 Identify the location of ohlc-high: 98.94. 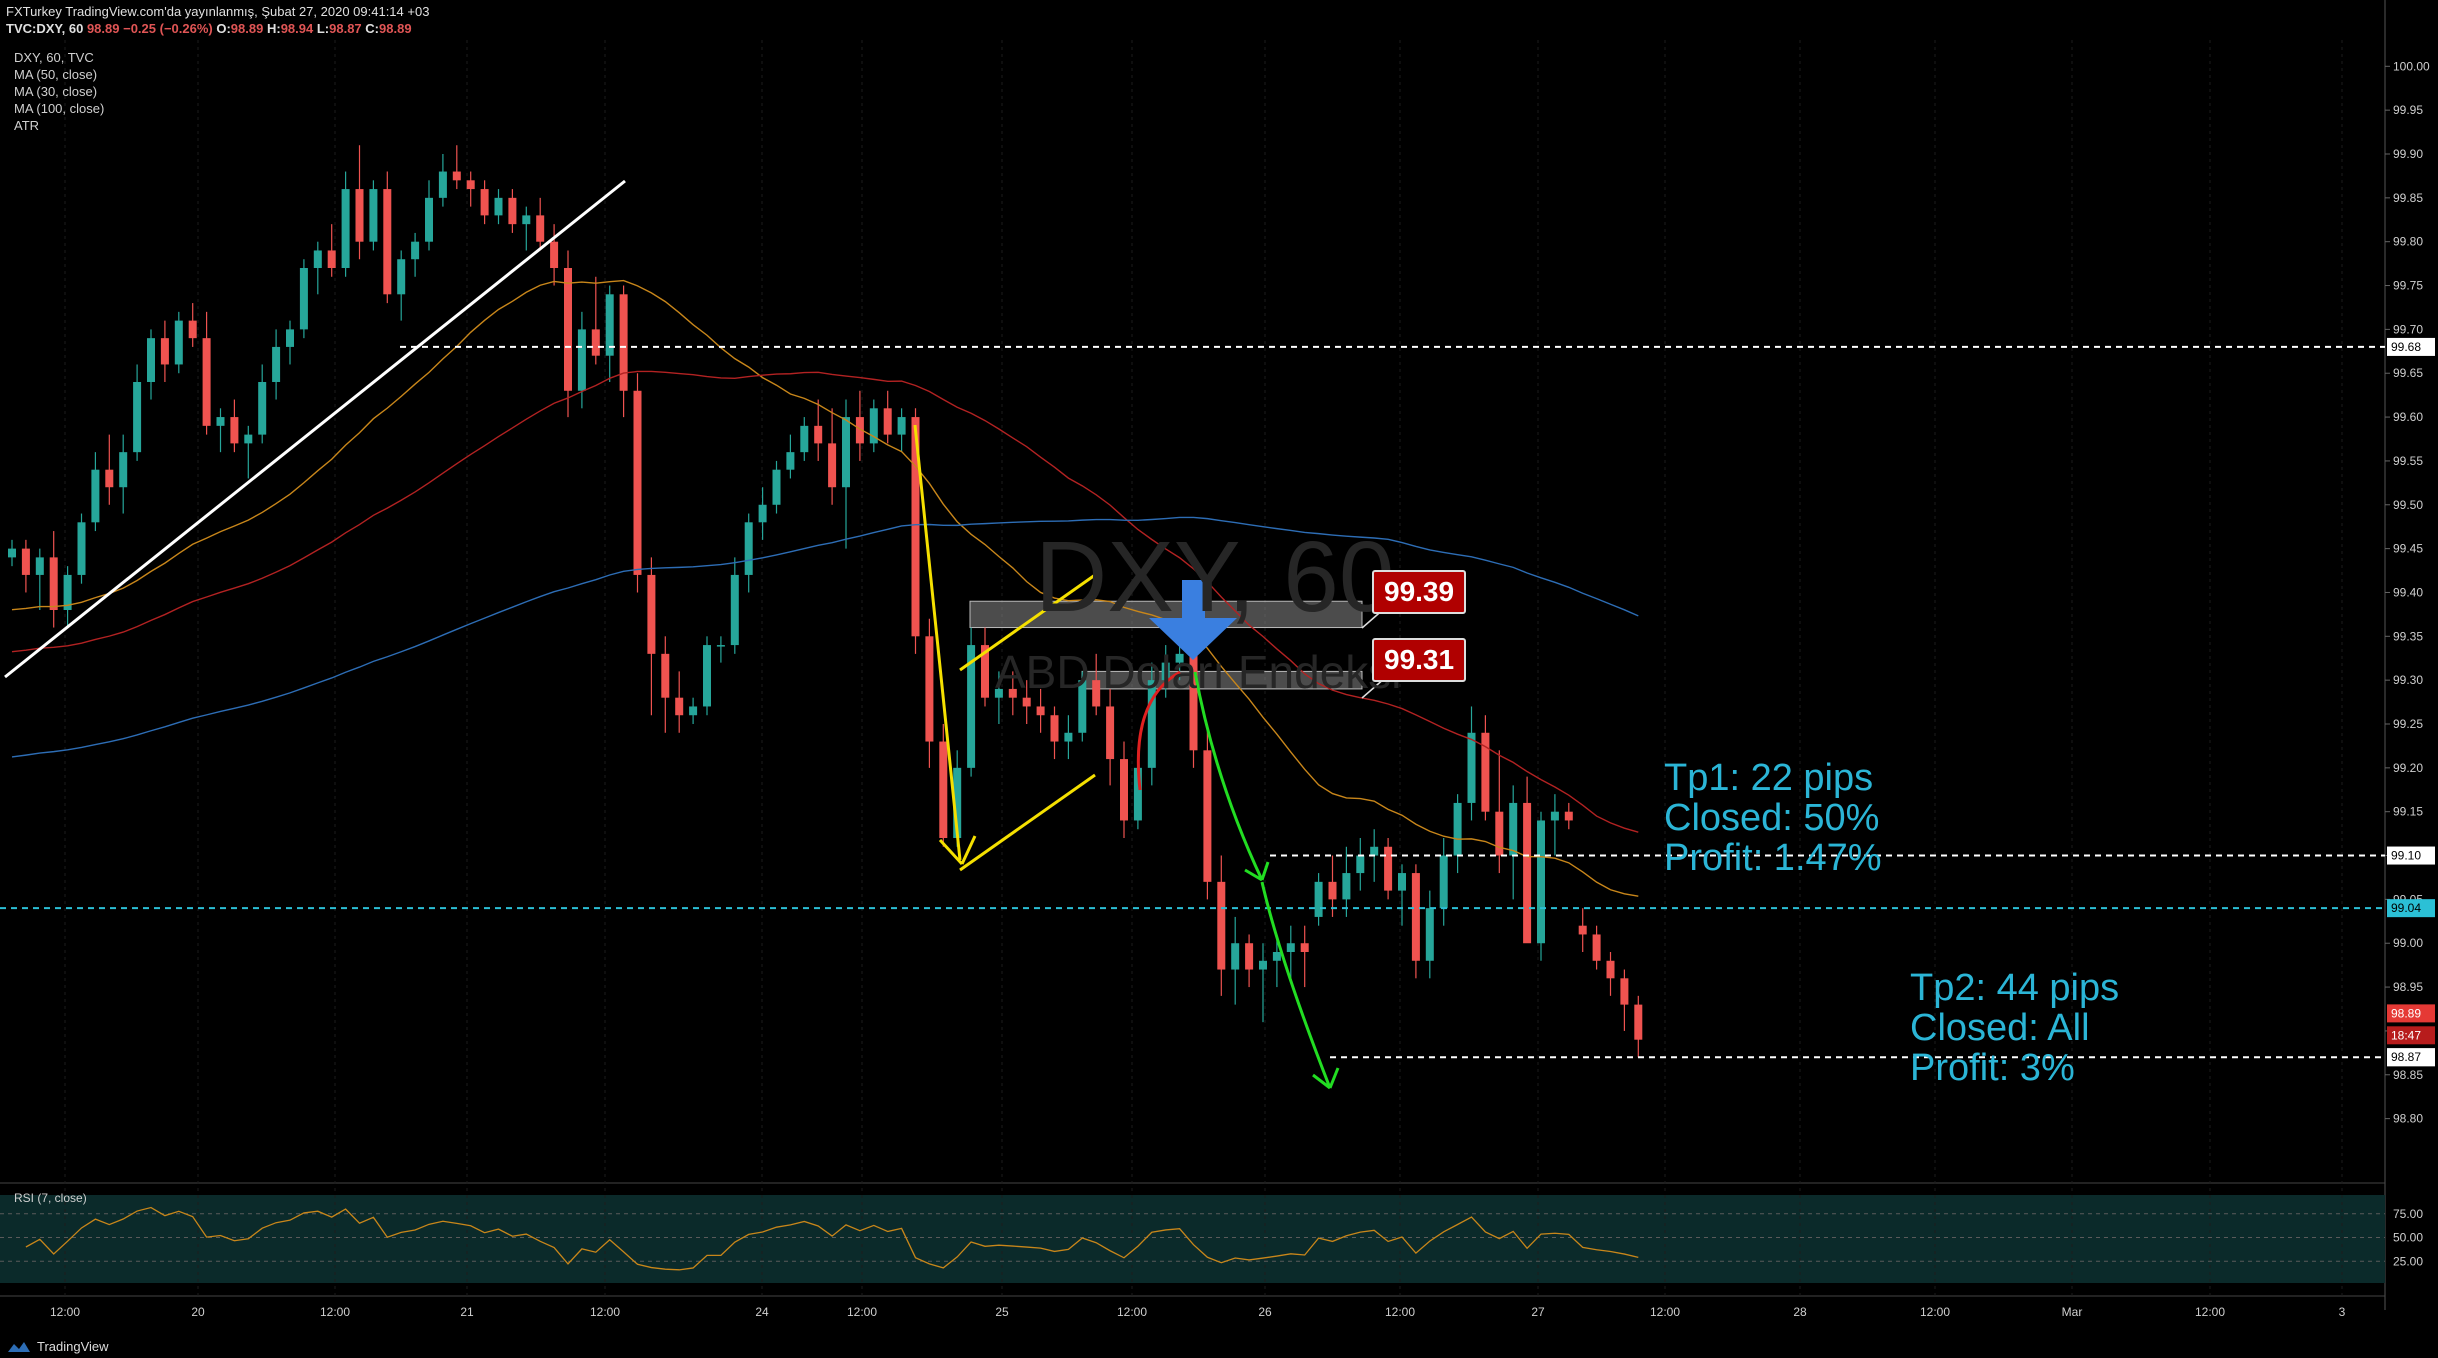
(297, 28).